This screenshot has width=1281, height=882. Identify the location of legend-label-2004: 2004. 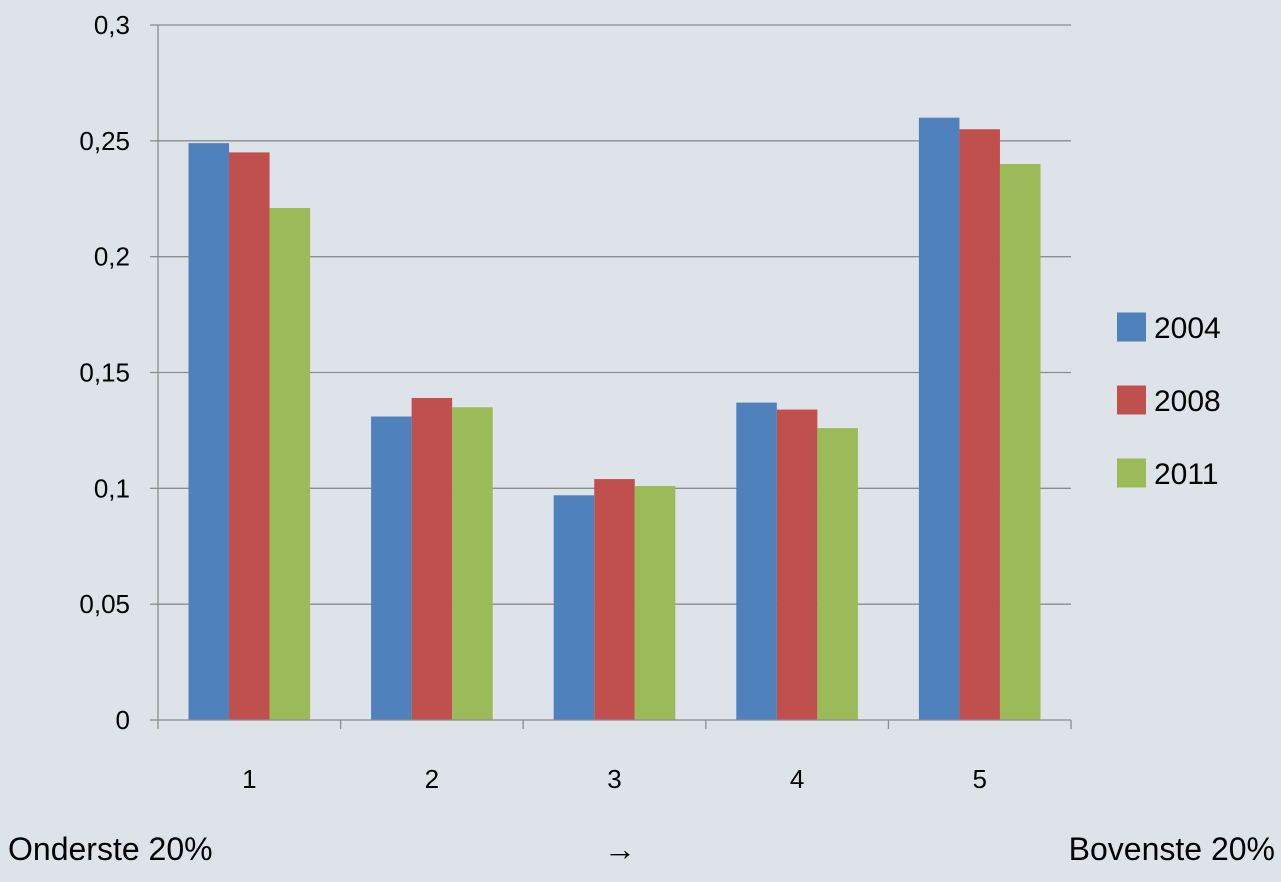
(1187, 328).